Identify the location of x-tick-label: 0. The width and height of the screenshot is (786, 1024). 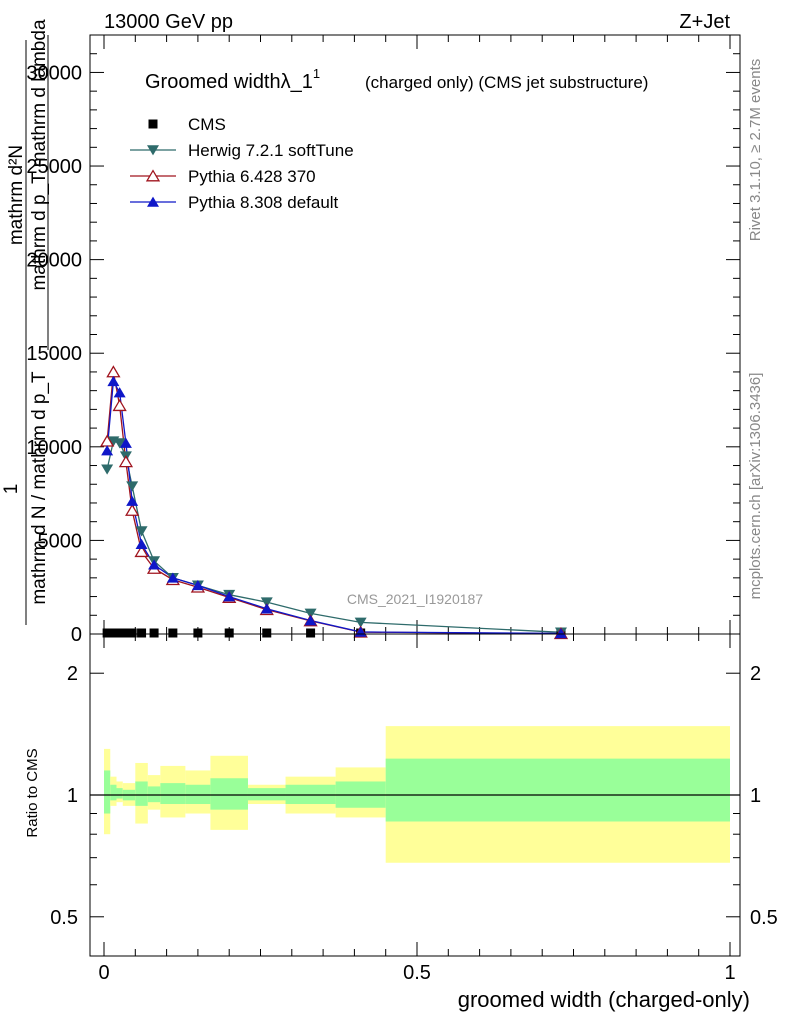
(103, 973).